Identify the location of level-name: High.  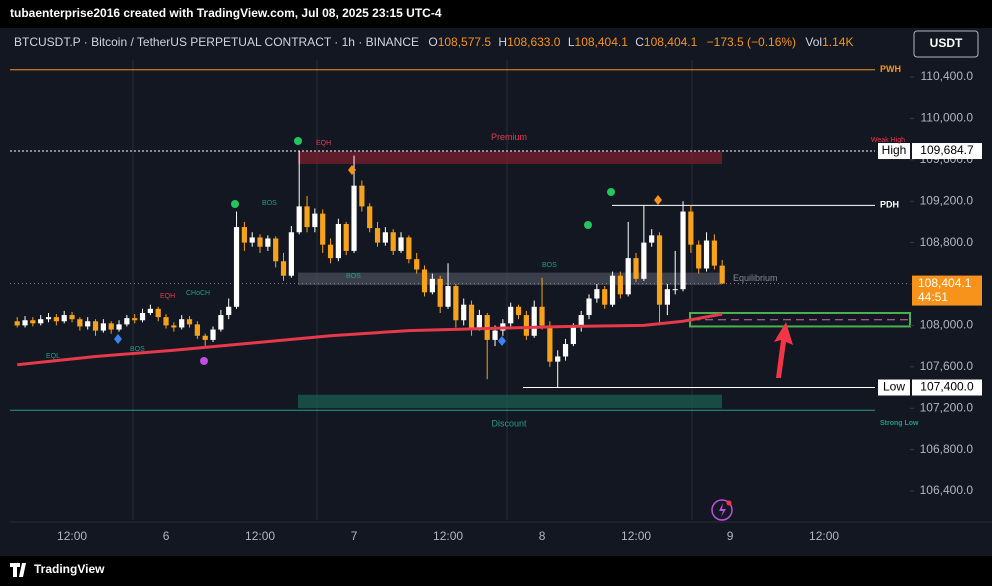
(894, 150).